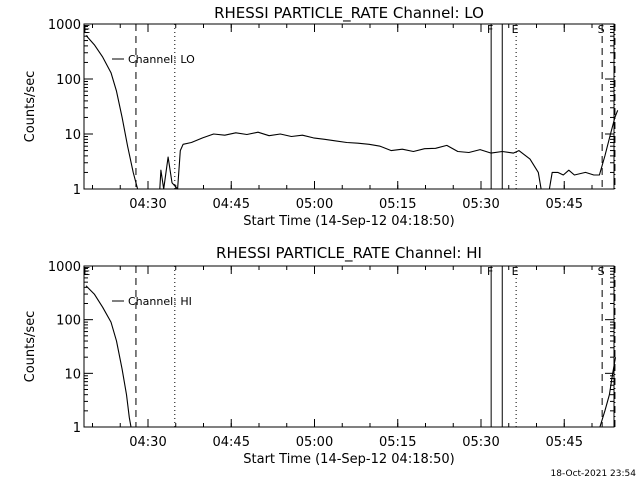  I want to click on footer-timestamp: 18-Oct-2021 23:54, so click(593, 474).